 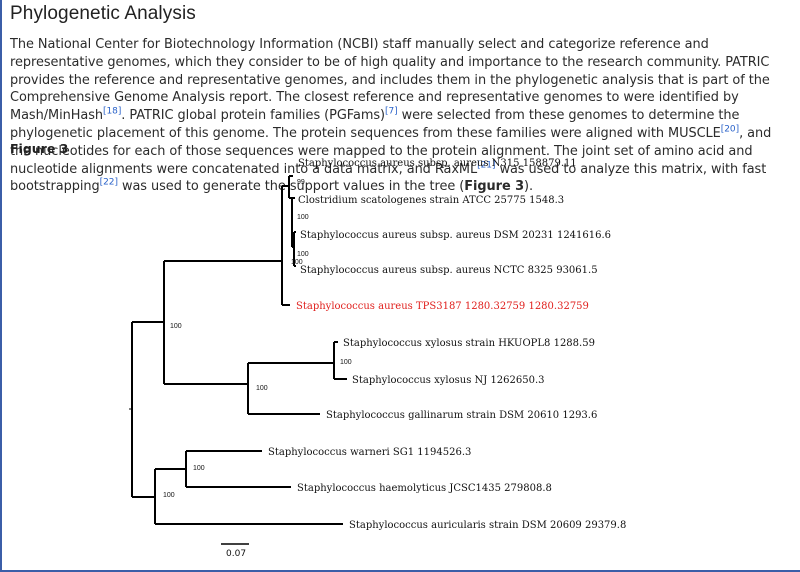 What do you see at coordinates (448, 380) in the screenshot?
I see `leaf-label: Staphylococcus xylosus NJ 1262650.3` at bounding box center [448, 380].